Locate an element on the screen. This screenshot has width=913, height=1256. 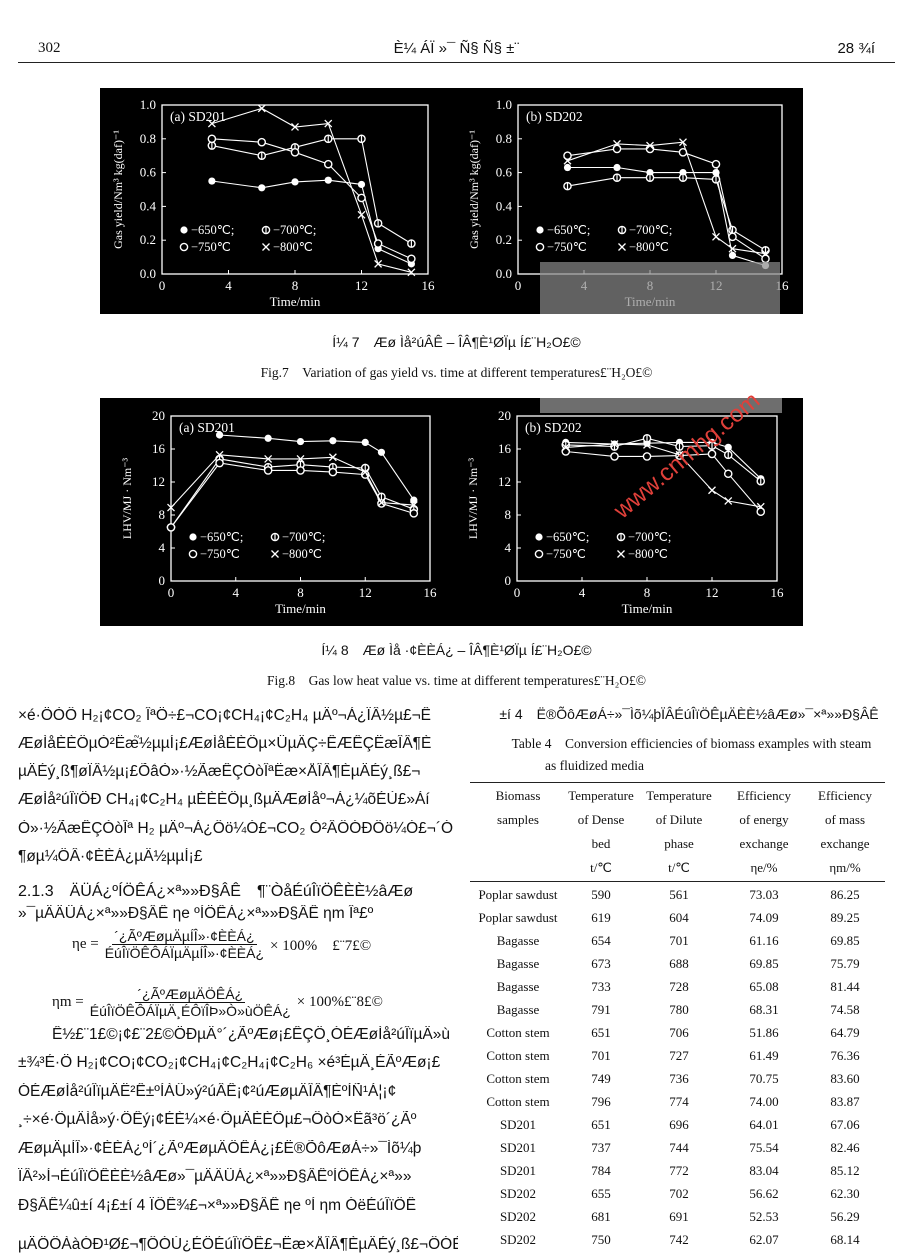
y-tick-label: 0.2 is located at coordinates (148, 239).